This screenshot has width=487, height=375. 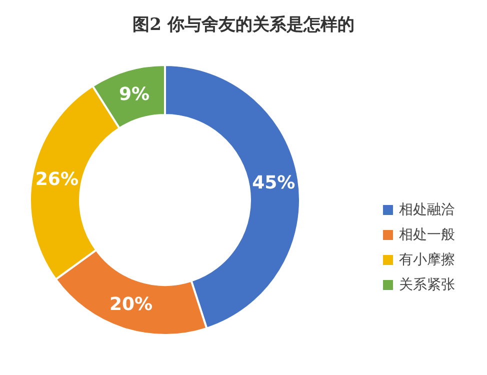 I want to click on legend-label: 有小摩擦, so click(x=427, y=260).